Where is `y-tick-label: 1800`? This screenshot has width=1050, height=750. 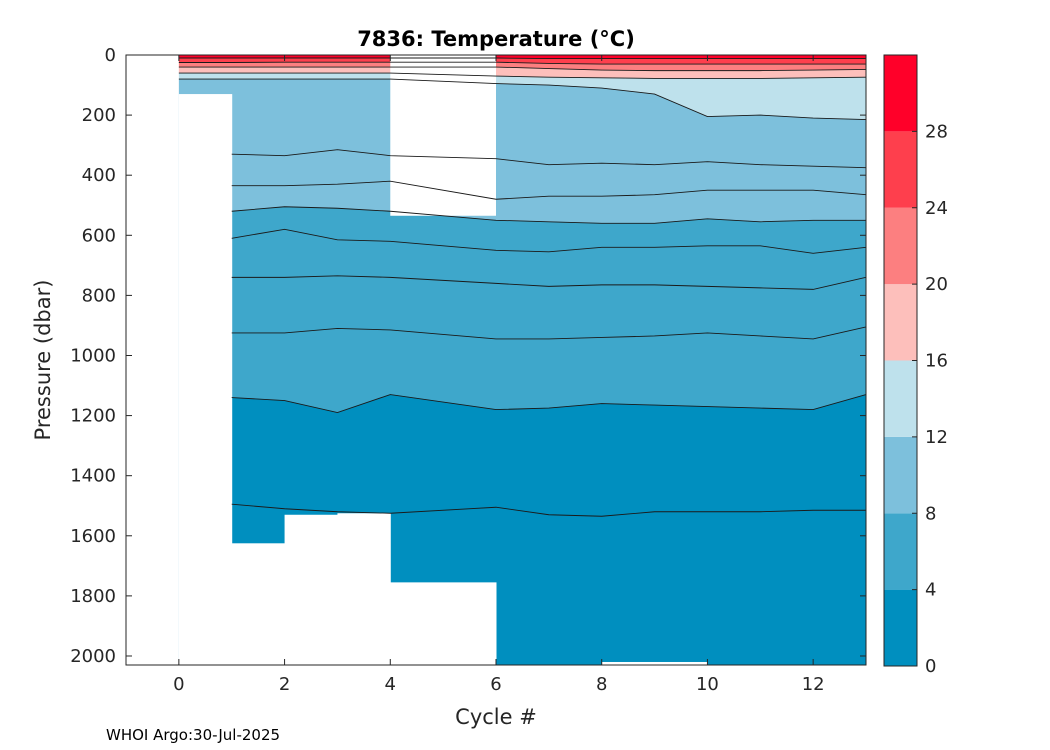
y-tick-label: 1800 is located at coordinates (93, 596).